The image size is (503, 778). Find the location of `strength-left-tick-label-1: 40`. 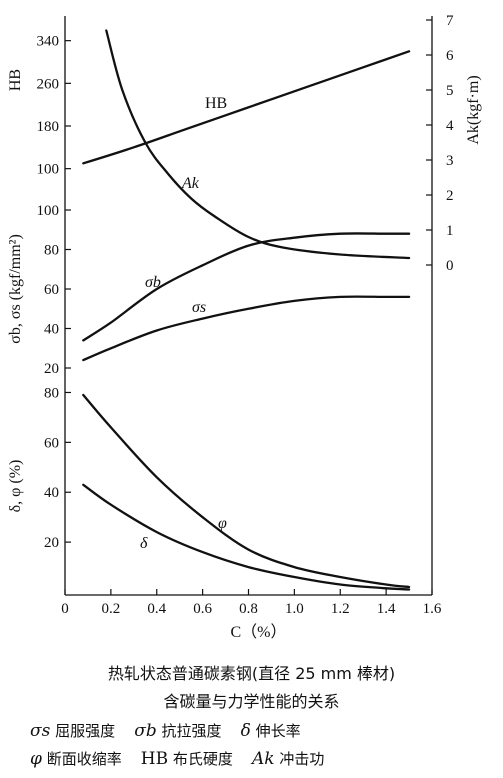

strength-left-tick-label-1: 40 is located at coordinates (51, 330).